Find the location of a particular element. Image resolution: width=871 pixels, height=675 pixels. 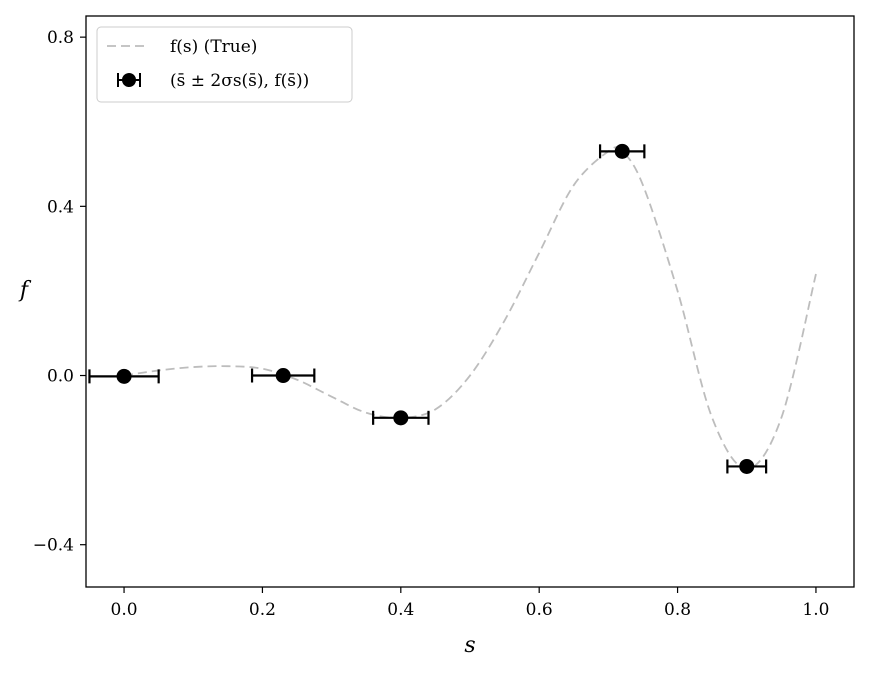

x-tick-label: 0.2 is located at coordinates (262, 610).